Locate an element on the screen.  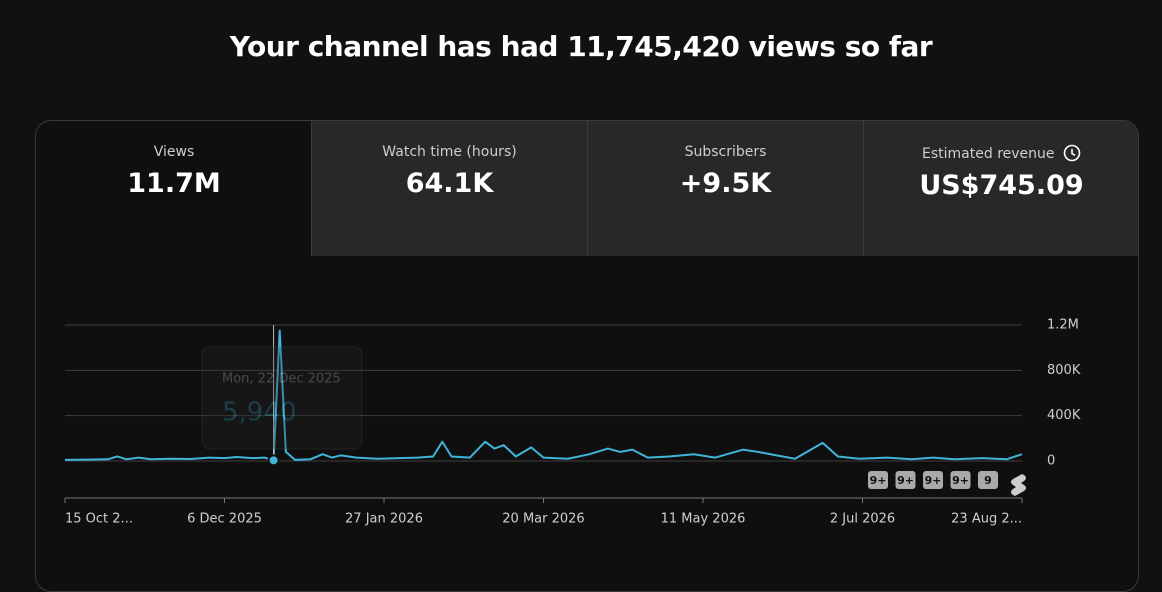
badge-label: 9 is located at coordinates (988, 480).